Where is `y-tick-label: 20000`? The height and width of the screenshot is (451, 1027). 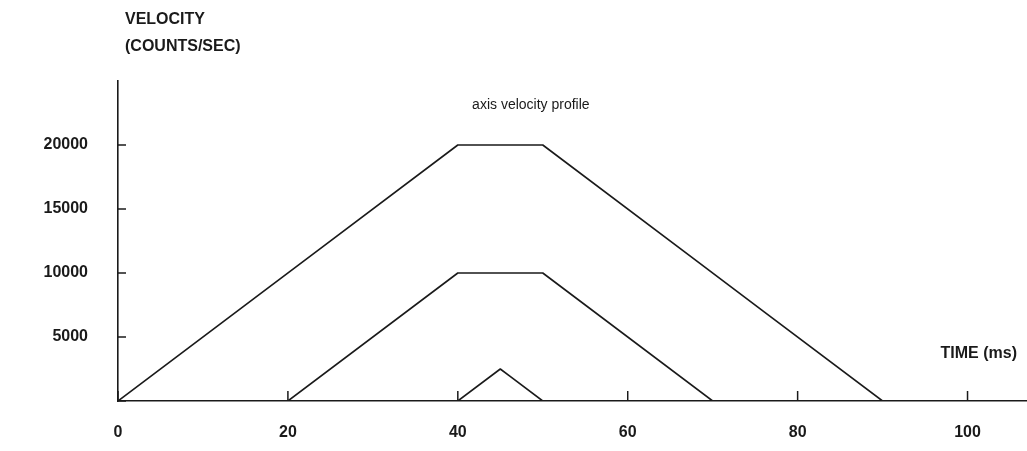
y-tick-label: 20000 is located at coordinates (66, 144).